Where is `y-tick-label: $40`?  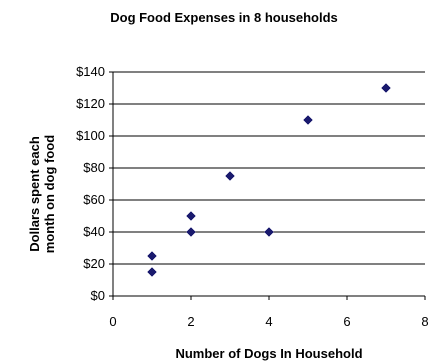 y-tick-label: $40 is located at coordinates (94, 231).